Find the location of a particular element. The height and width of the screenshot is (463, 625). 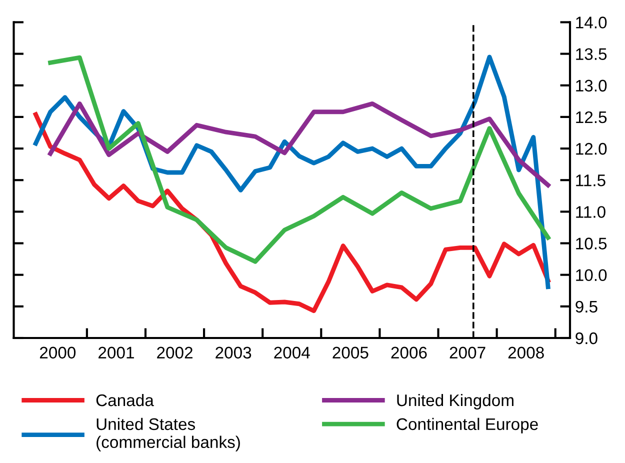

legend-label: United Kingdom is located at coordinates (455, 402).